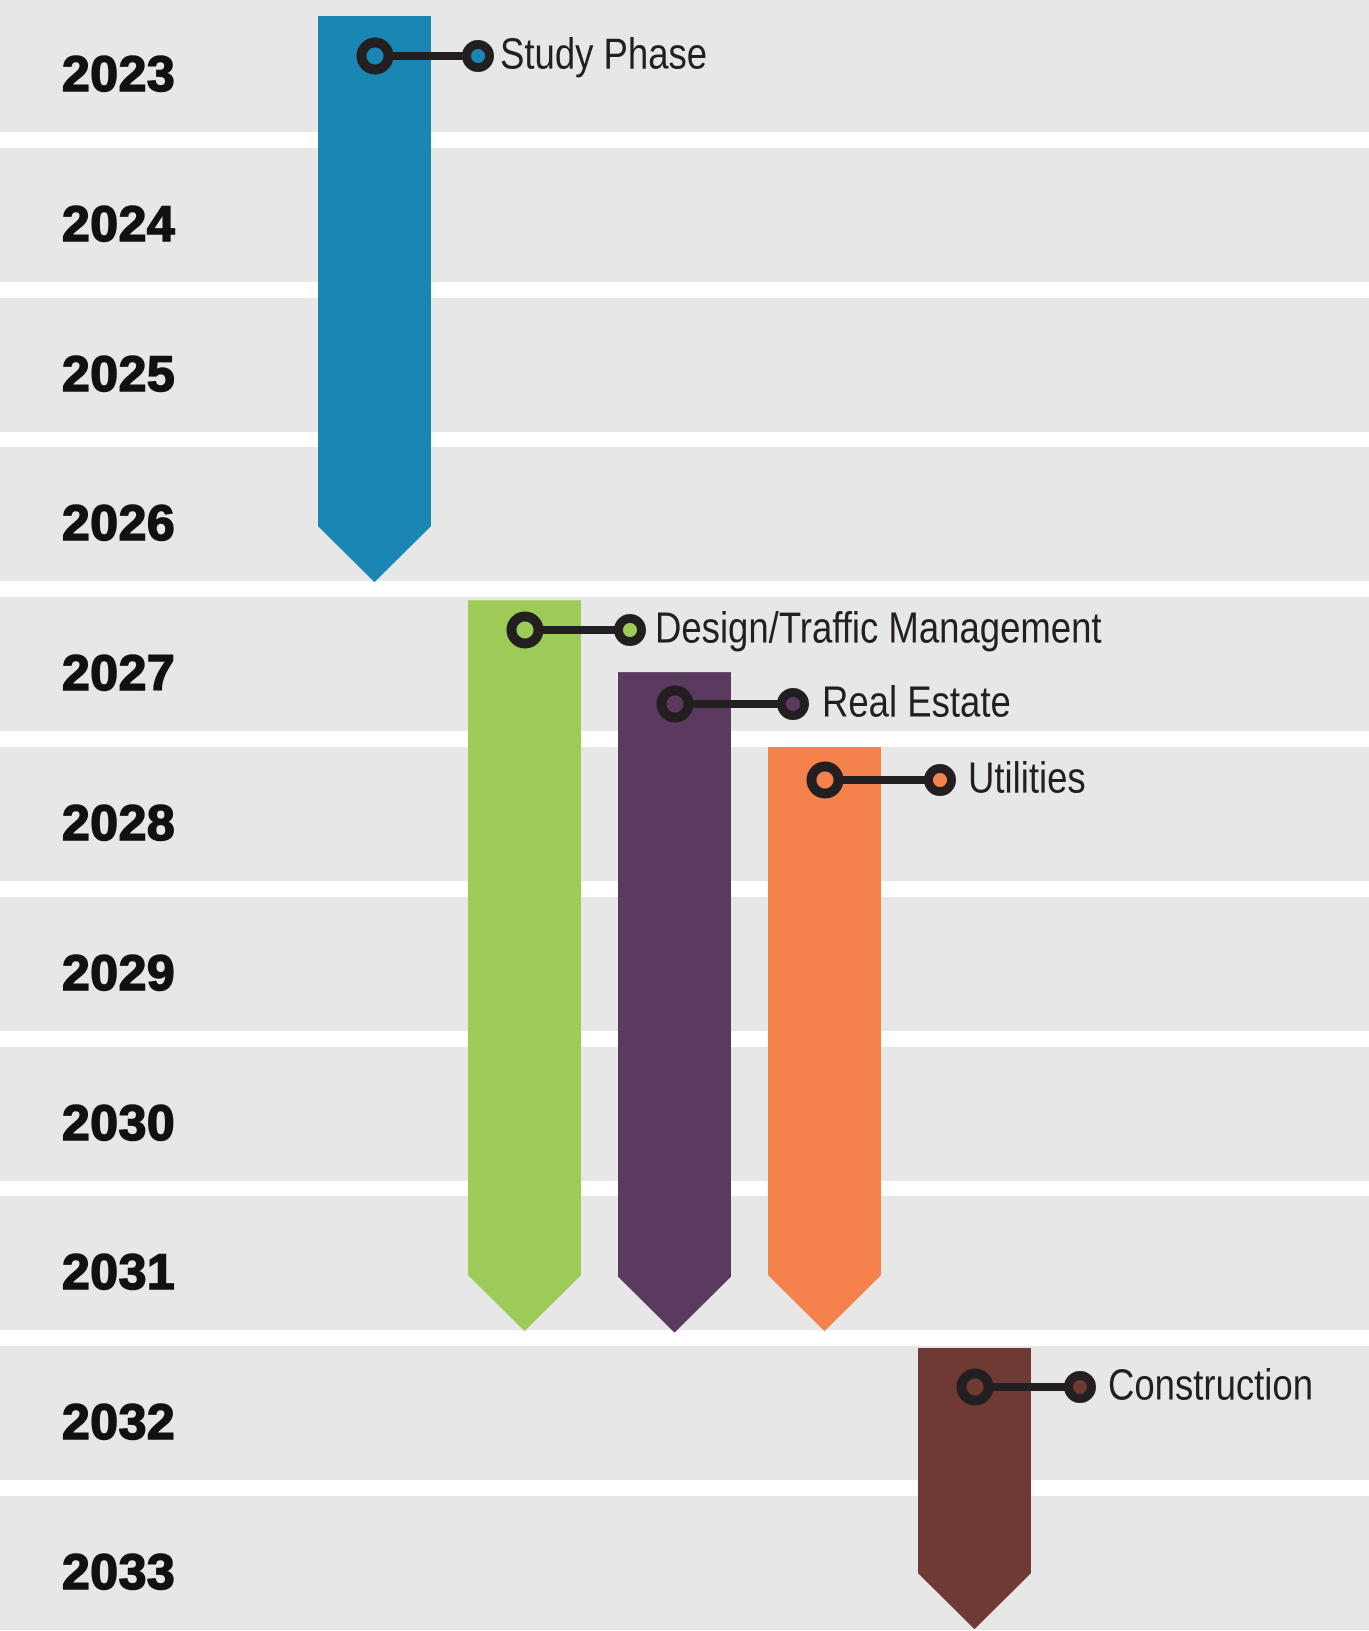 The width and height of the screenshot is (1369, 1631). What do you see at coordinates (524, 965) in the screenshot?
I see `phase-bar-design-traffic-management` at bounding box center [524, 965].